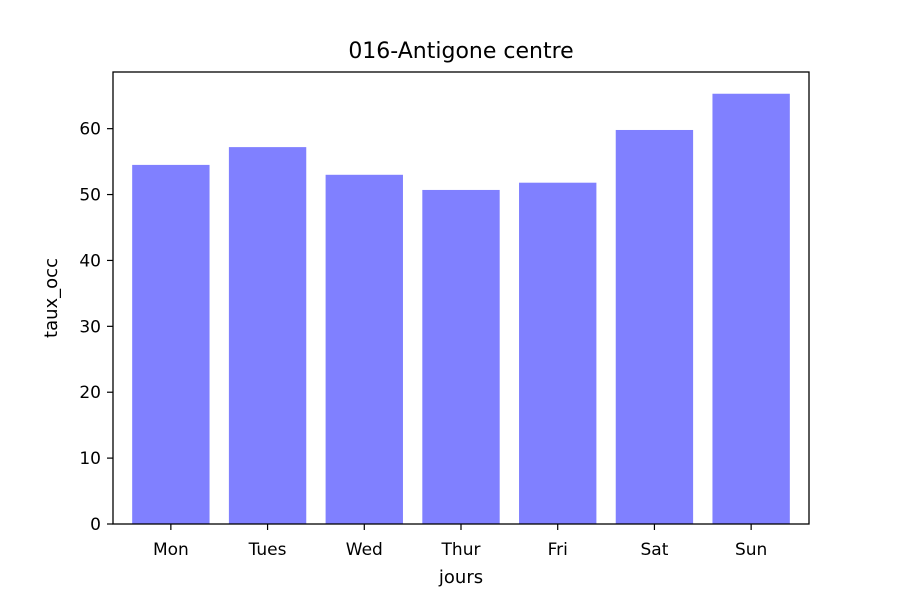  I want to click on bar-thur, so click(461, 356).